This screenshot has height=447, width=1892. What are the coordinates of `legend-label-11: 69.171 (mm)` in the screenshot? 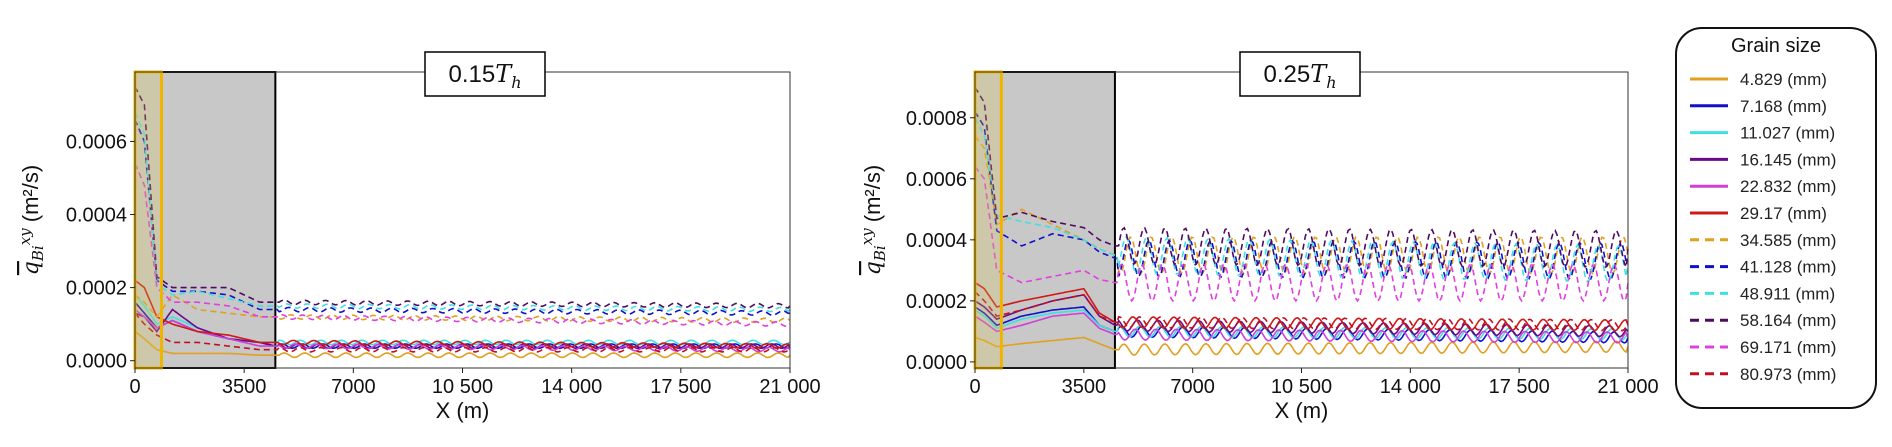 It's located at (1788, 347).